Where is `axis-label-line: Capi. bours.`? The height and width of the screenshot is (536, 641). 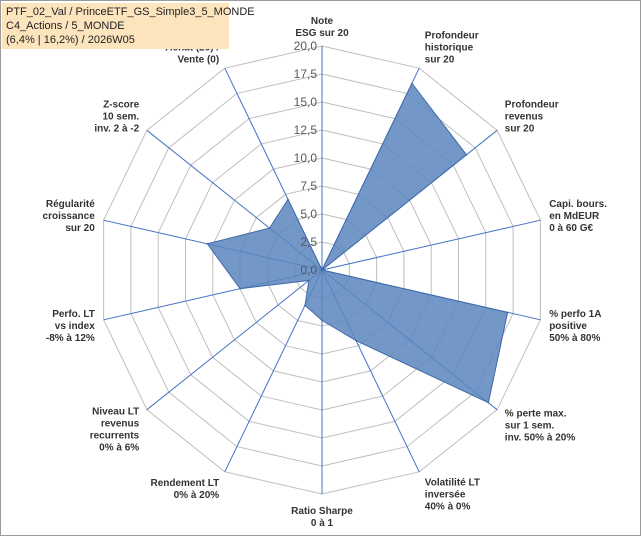
axis-label-line: Capi. bours. is located at coordinates (578, 204).